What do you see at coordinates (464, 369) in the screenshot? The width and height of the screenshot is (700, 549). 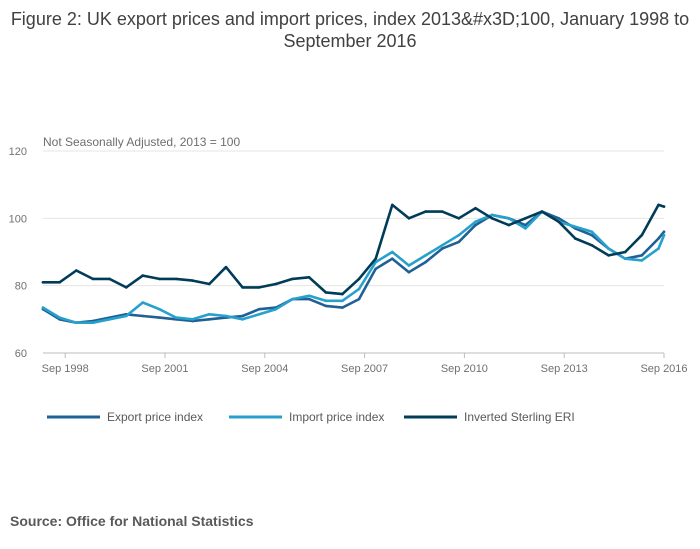 I see `x-tick-label: Sep 2010` at bounding box center [464, 369].